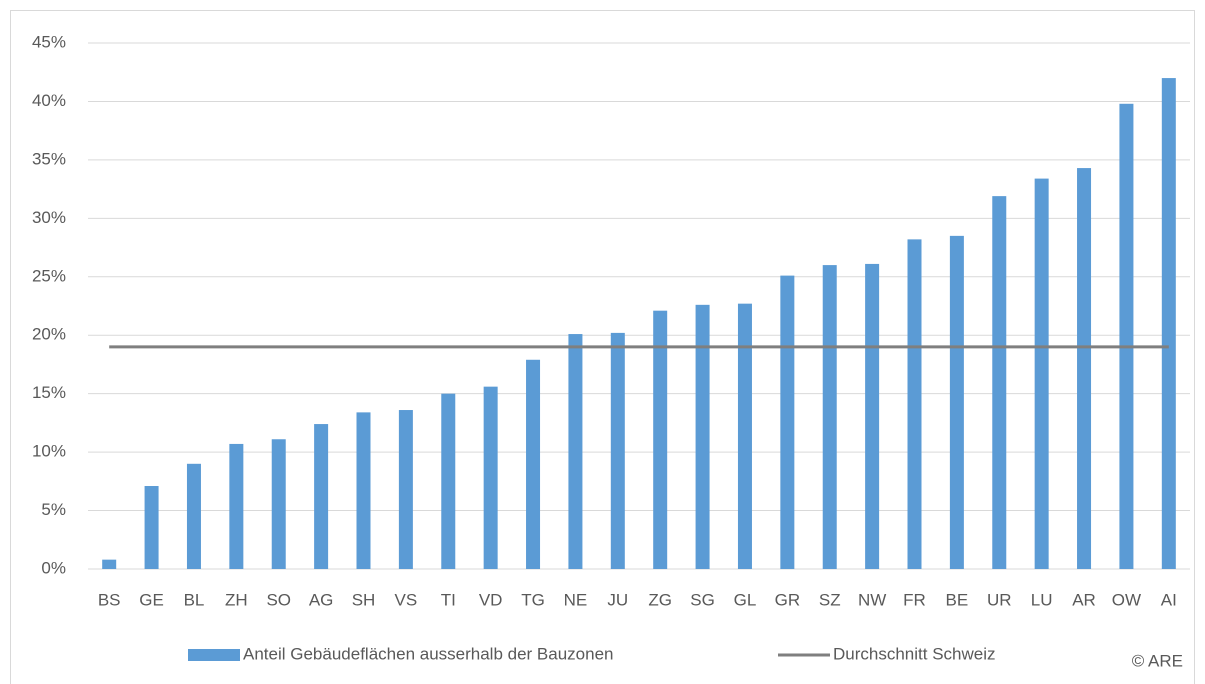  I want to click on x-tick-label: GL, so click(745, 599).